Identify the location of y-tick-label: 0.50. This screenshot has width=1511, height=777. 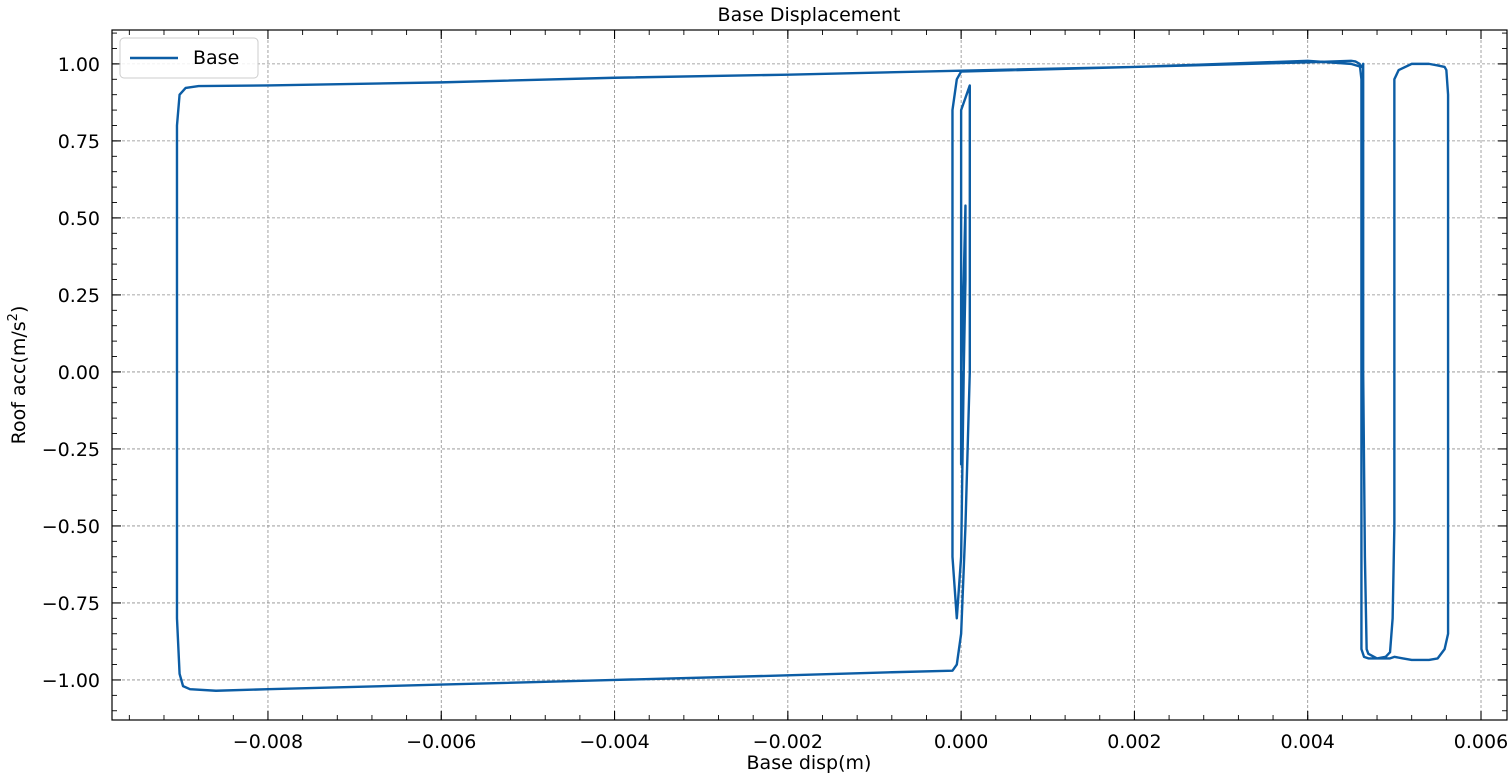
(79, 219).